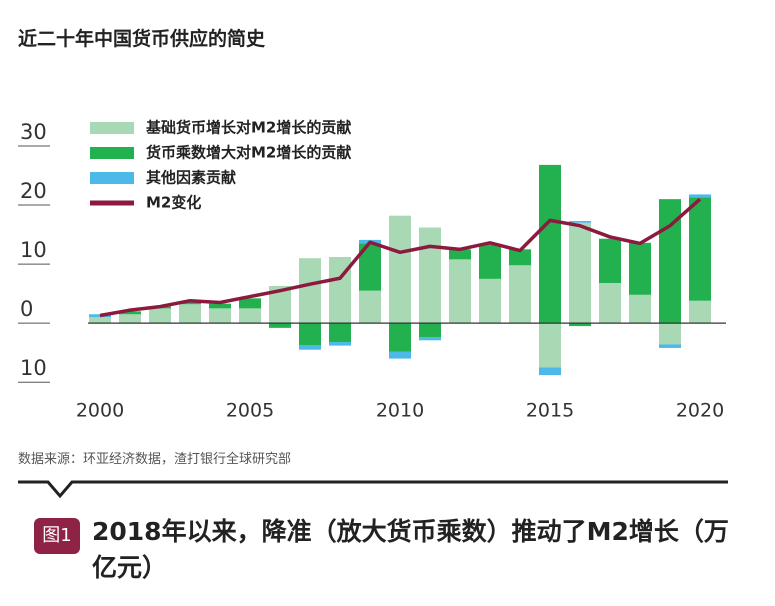 Image resolution: width=775 pixels, height=606 pixels. Describe the element at coordinates (250, 411) in the screenshot. I see `x-tick-label: 2005` at that location.